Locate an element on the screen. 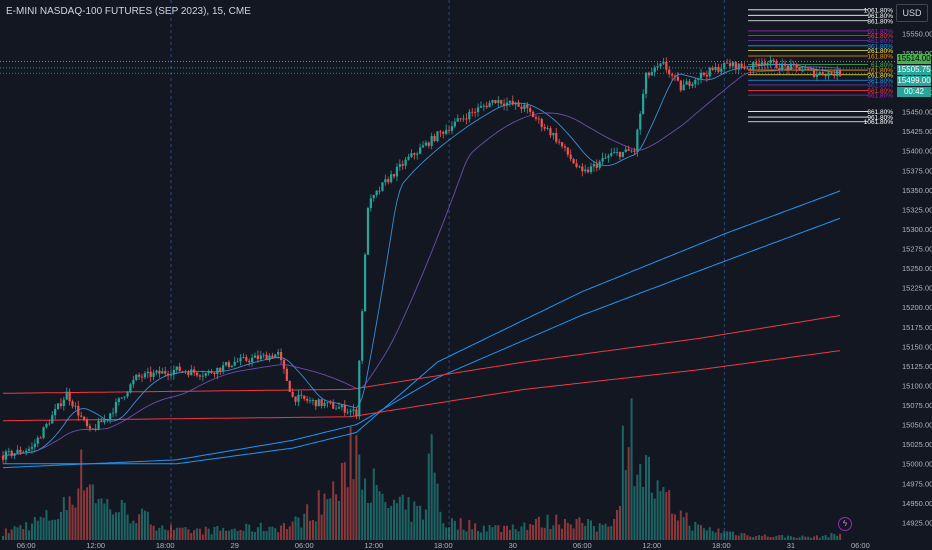 This screenshot has width=932, height=550. price-tick-label: 15175.00 is located at coordinates (917, 327).